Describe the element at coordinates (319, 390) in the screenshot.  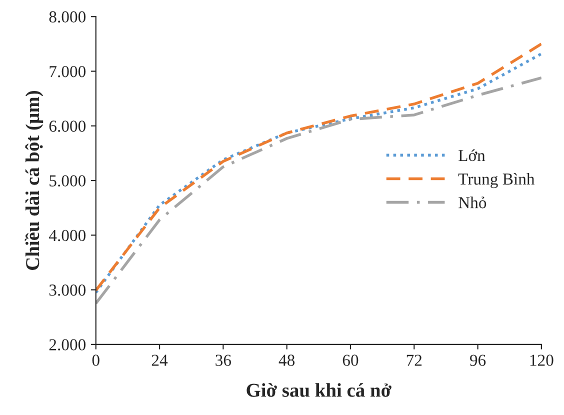
I see `x-axis-title: Giờ sau khi cá nở` at that location.